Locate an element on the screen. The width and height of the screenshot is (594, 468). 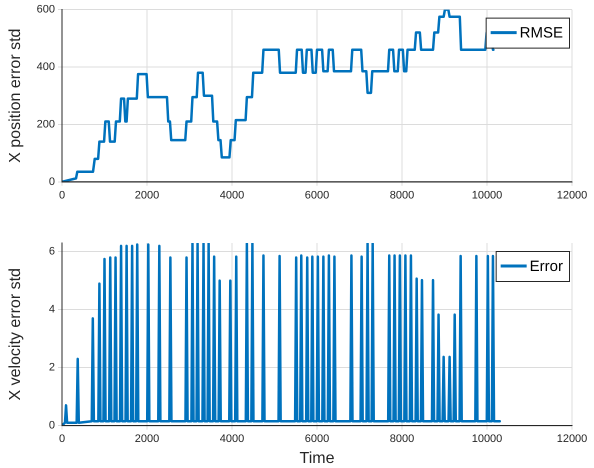
legend-label: Error is located at coordinates (547, 267).